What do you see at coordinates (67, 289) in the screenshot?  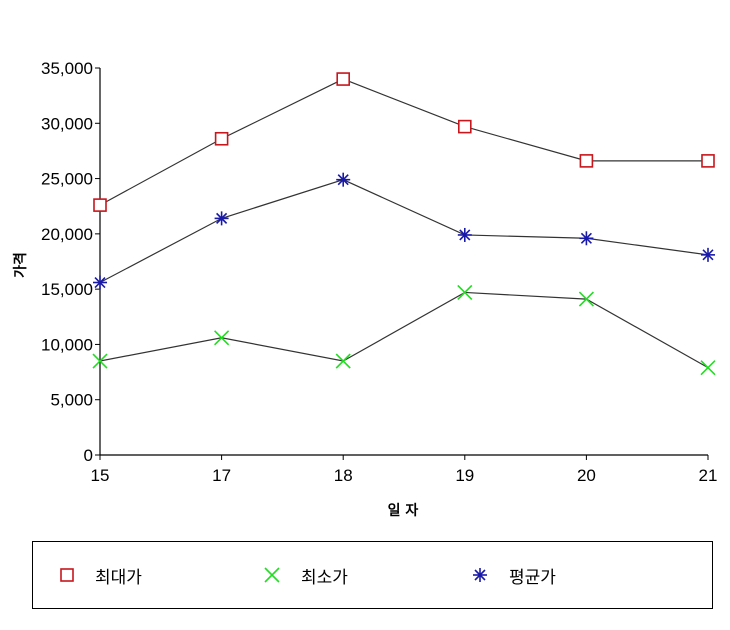 I see `y-tick-label: 15,000` at bounding box center [67, 289].